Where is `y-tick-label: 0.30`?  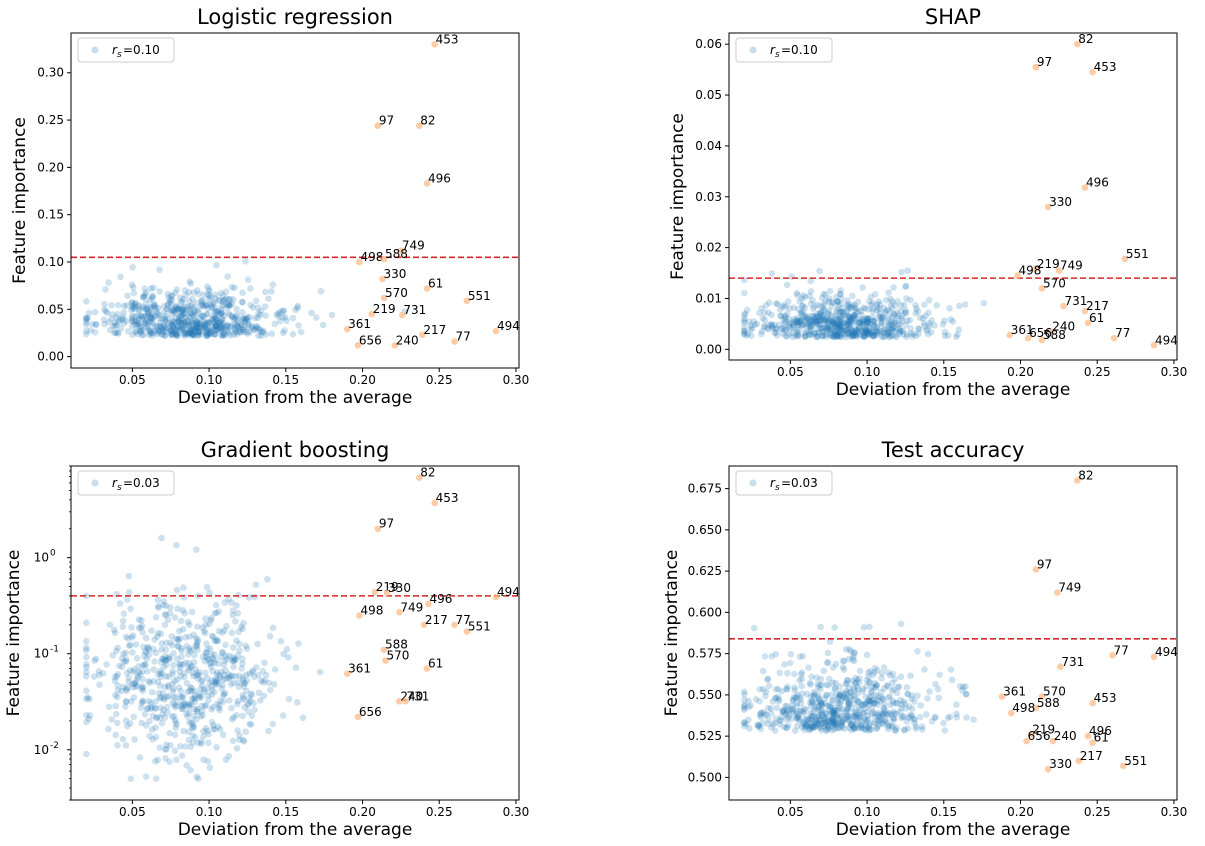
y-tick-label: 0.30 is located at coordinates (50, 73).